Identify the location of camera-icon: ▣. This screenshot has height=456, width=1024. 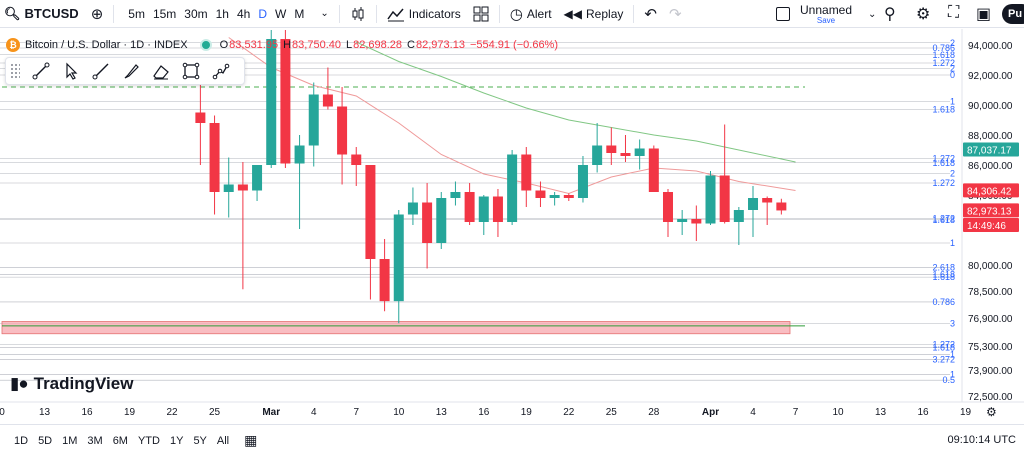
(984, 14).